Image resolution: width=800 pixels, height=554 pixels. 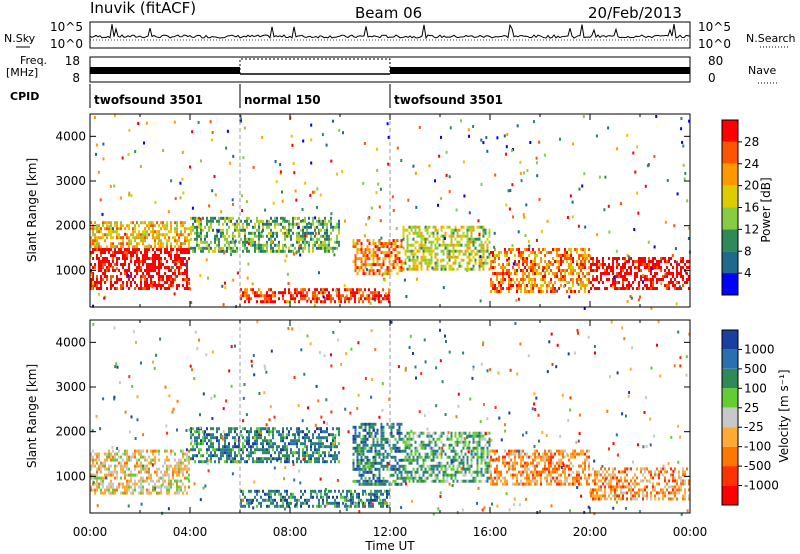 I want to click on freq-right-tick-bottom: 0, so click(x=712, y=78).